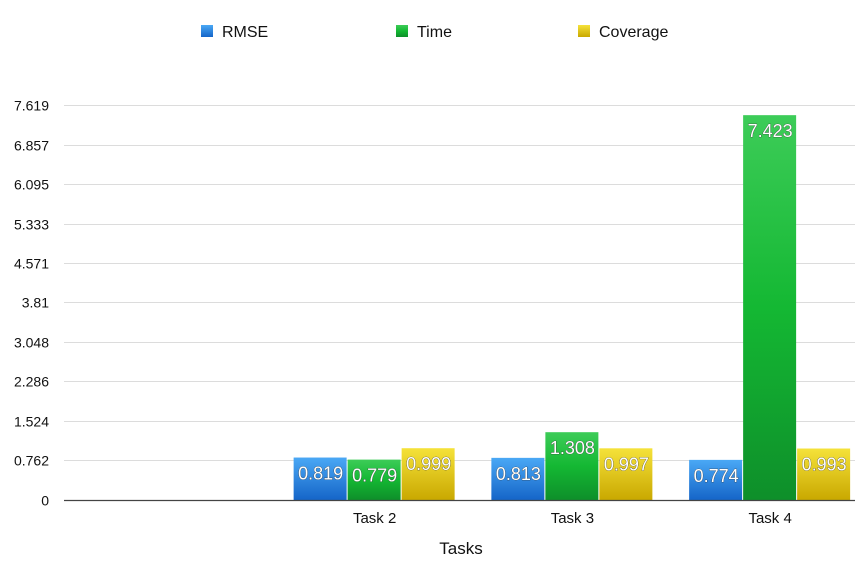  Describe the element at coordinates (716, 476) in the screenshot. I see `data-label: 0.774` at that location.